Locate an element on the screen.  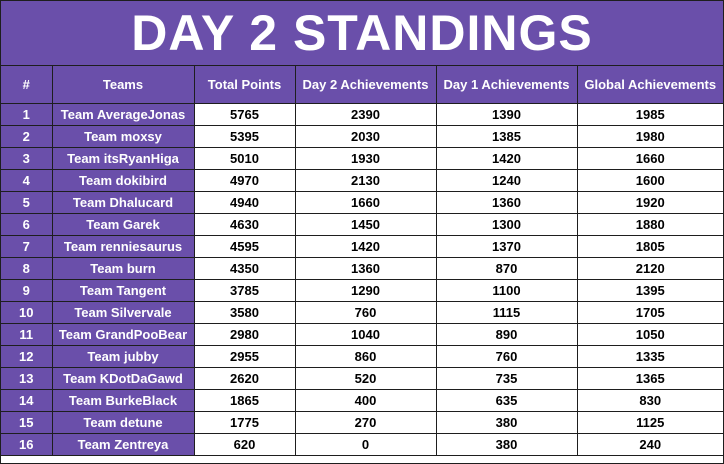
global-achievements-cell: 2120 is located at coordinates (649, 268).